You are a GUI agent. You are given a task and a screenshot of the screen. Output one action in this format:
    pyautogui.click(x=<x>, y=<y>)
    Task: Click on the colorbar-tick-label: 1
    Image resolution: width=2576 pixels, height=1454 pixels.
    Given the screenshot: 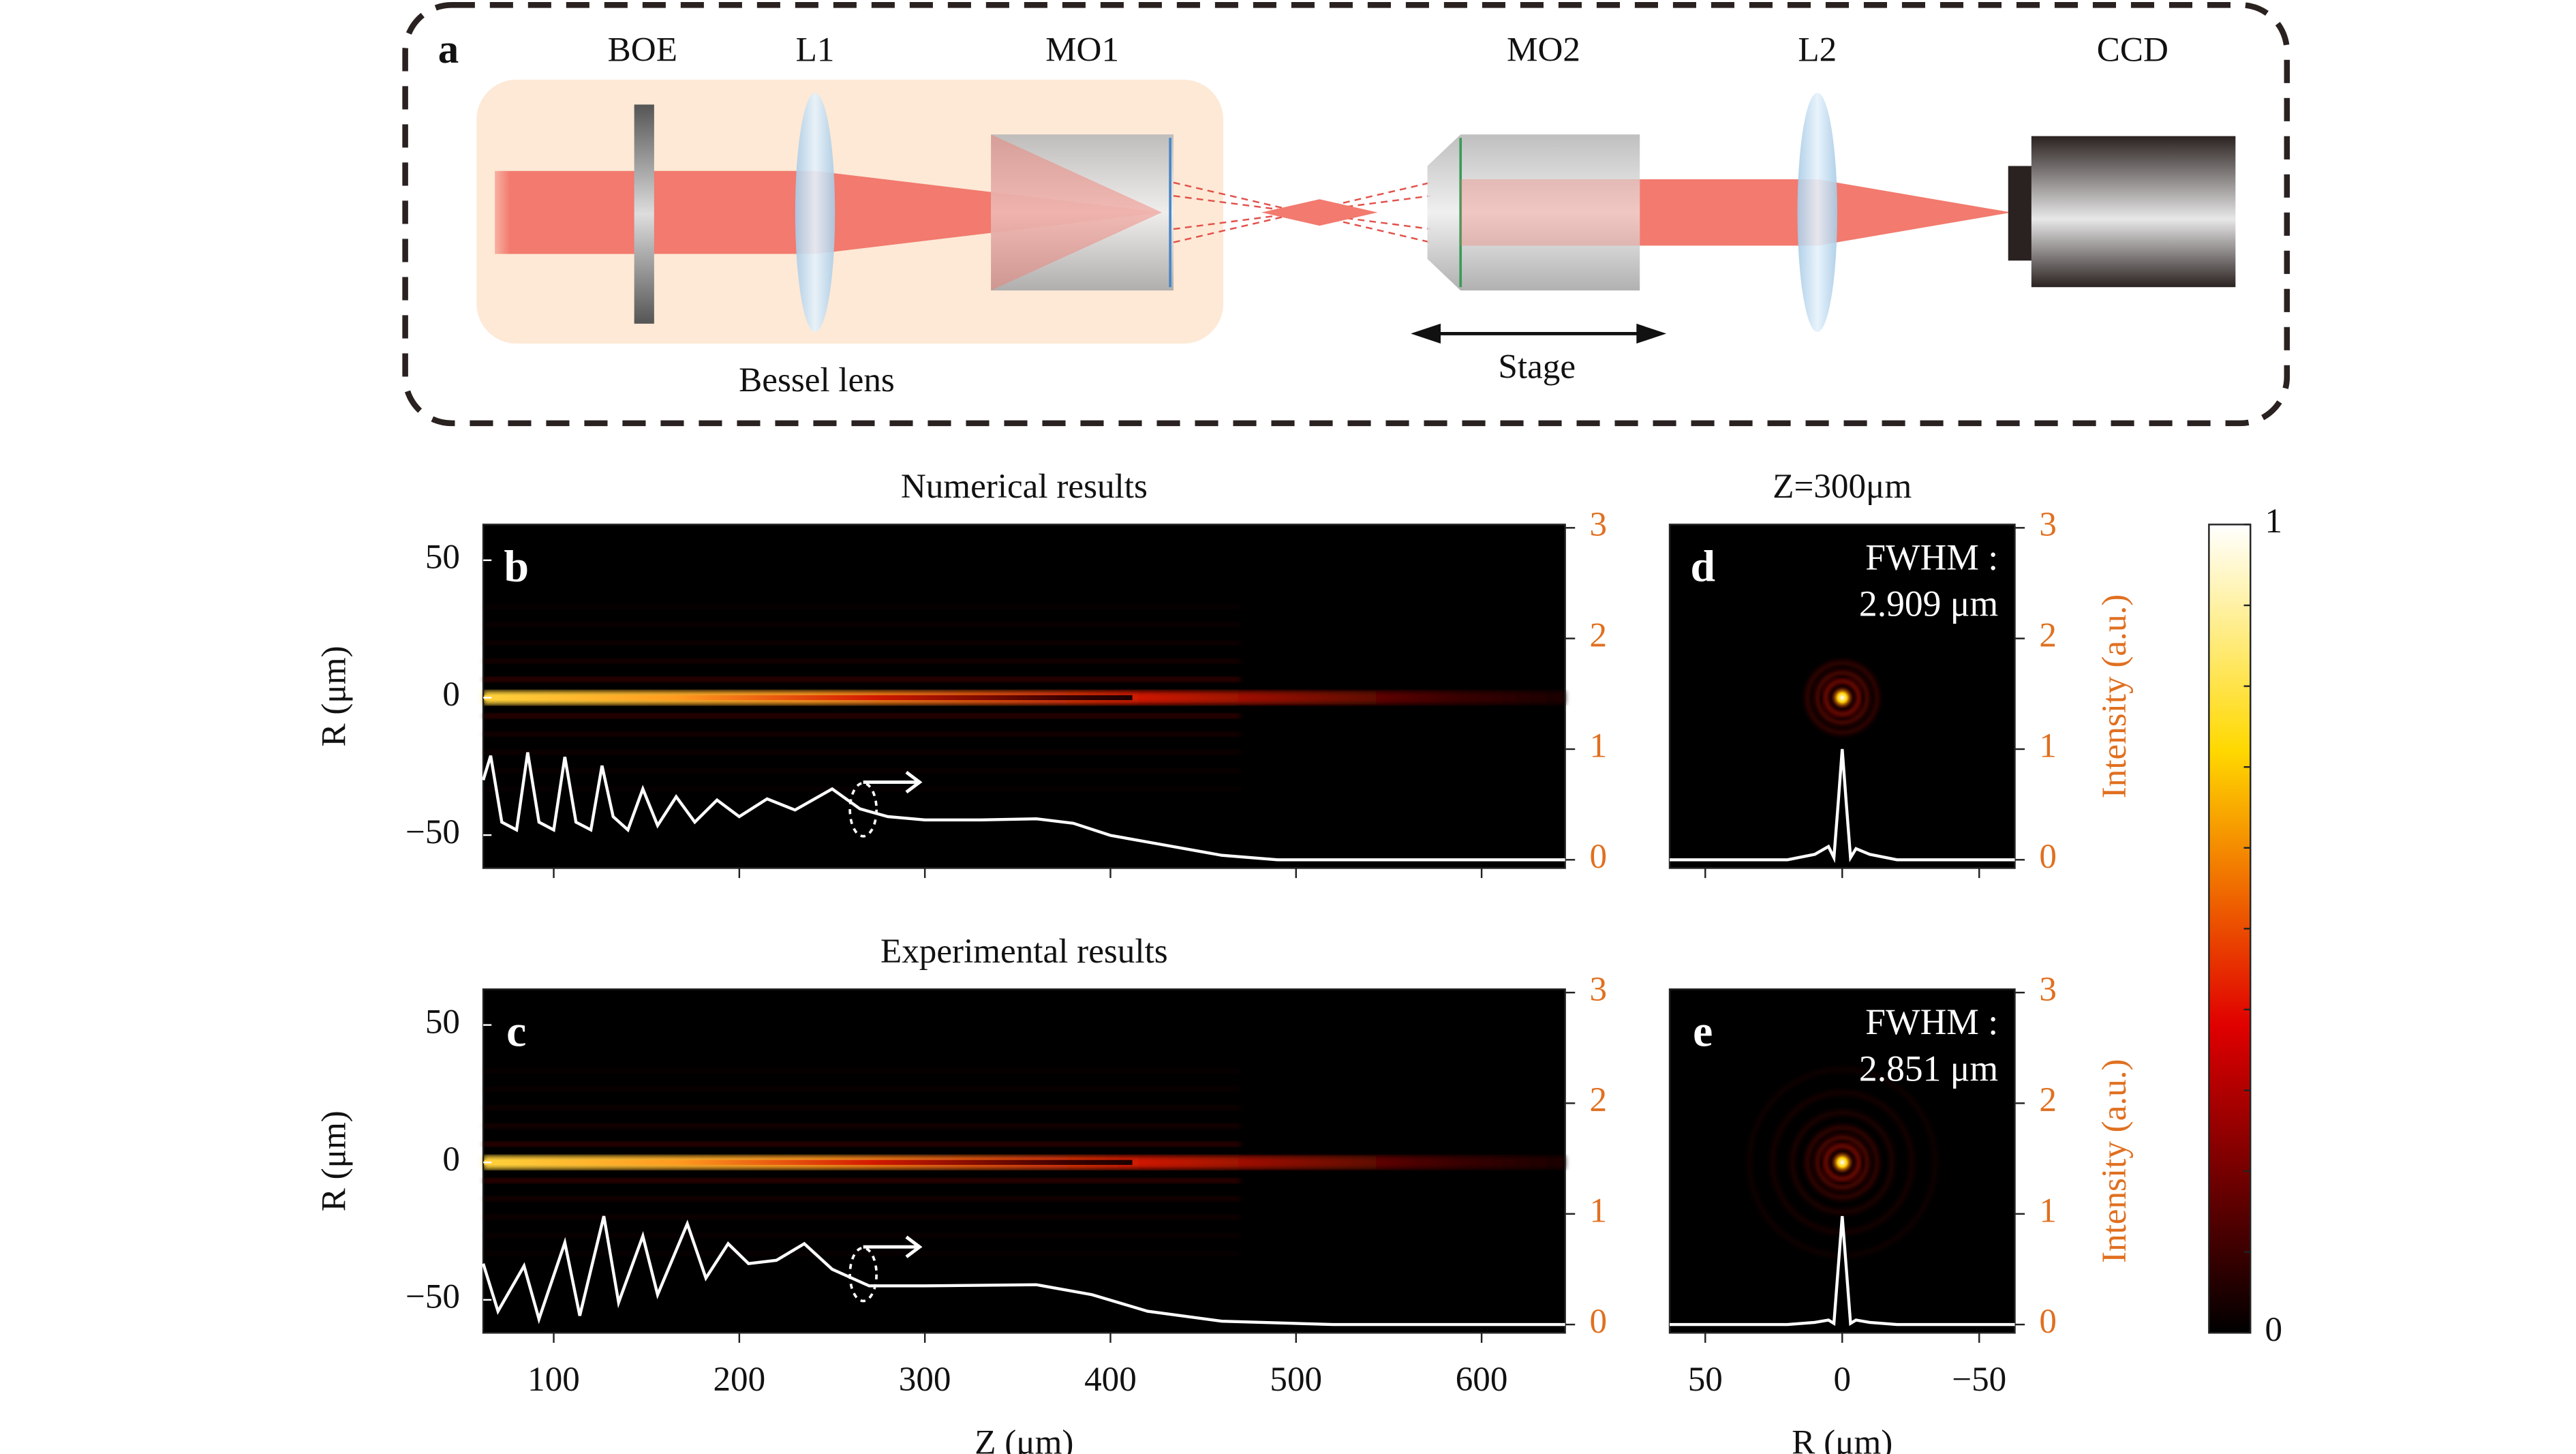 What is the action you would take?
    pyautogui.click(x=2274, y=521)
    